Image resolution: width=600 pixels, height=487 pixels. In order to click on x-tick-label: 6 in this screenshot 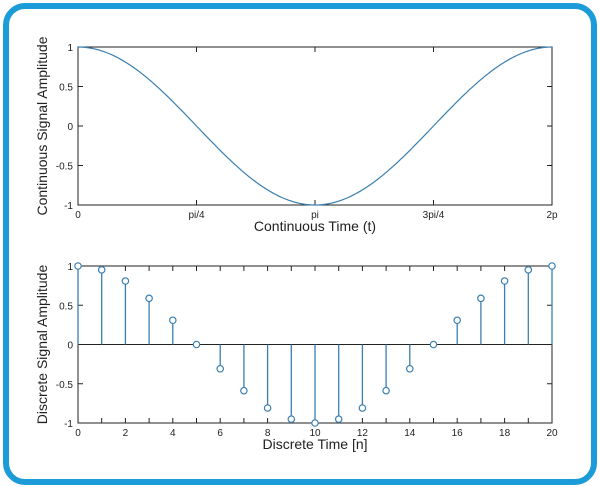, I will do `click(220, 433)`.